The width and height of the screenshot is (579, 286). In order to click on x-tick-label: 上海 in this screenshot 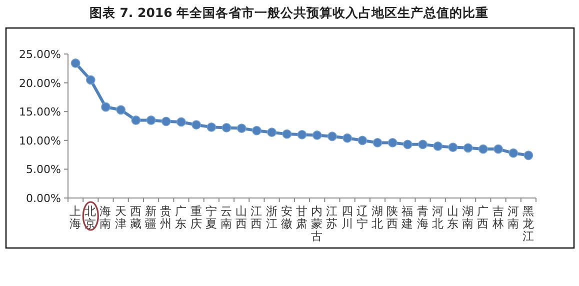, I will do `click(76, 217)`.